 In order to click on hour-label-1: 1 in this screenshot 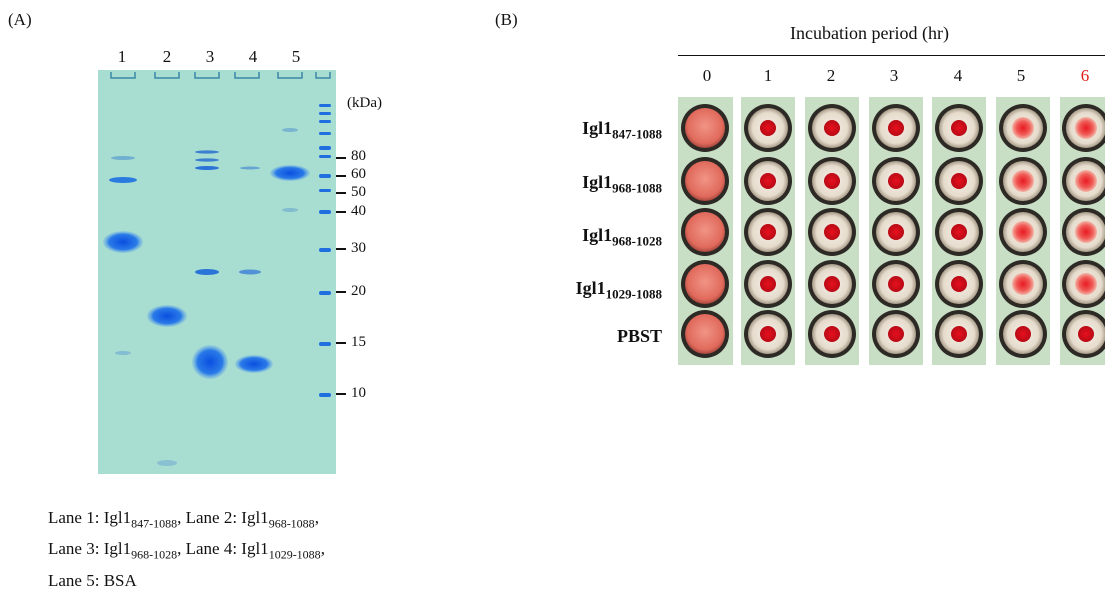, I will do `click(768, 76)`.